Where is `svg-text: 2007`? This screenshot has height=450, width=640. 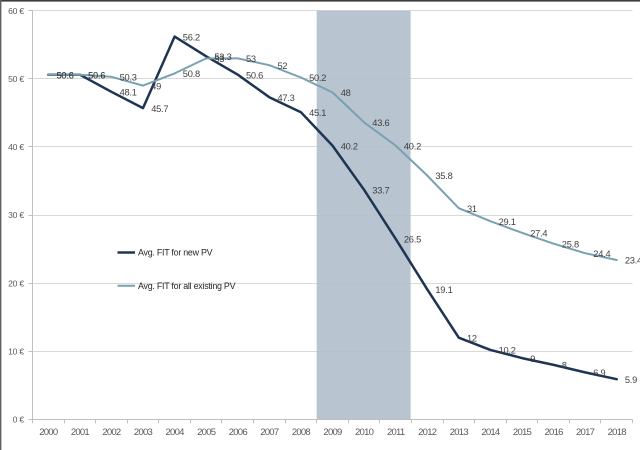 svg-text: 2007 is located at coordinates (269, 432).